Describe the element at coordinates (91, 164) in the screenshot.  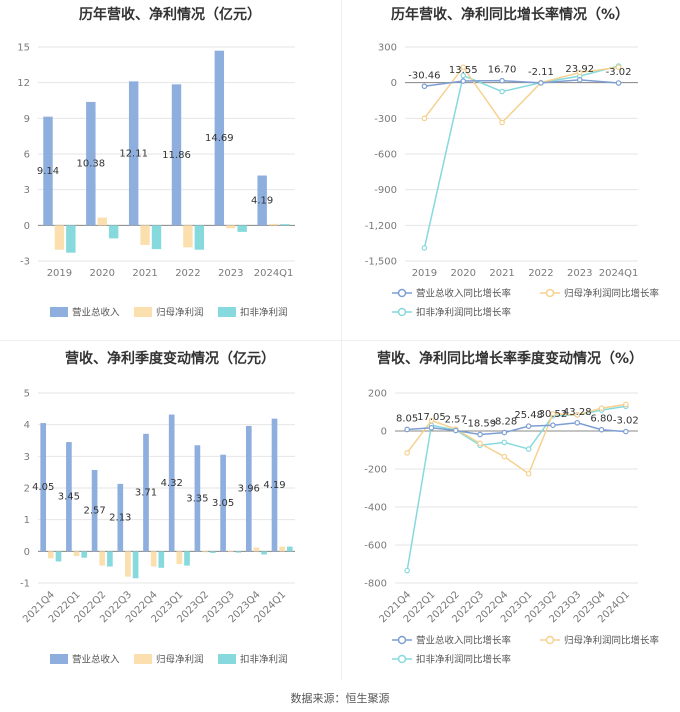
I see `data-label: 10.38` at that location.